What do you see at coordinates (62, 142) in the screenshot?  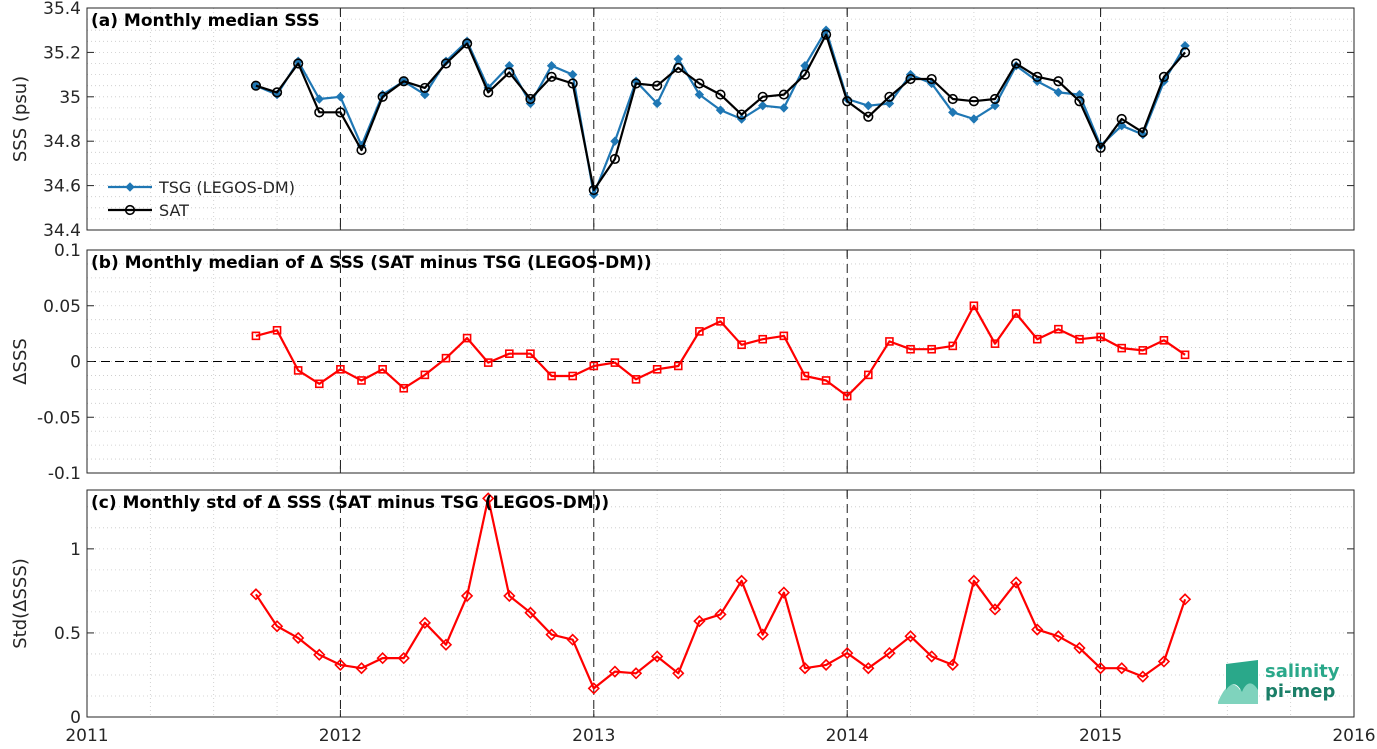 I see `y-tick-label: 34.8` at bounding box center [62, 142].